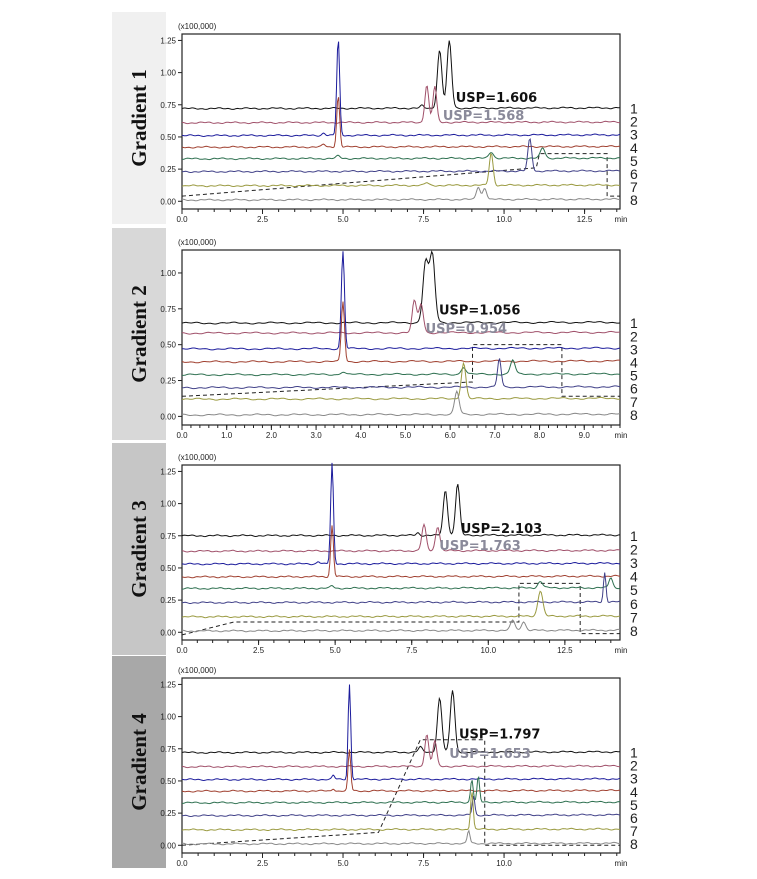  Describe the element at coordinates (139, 762) in the screenshot. I see `panel-title: Gradient 4` at that location.